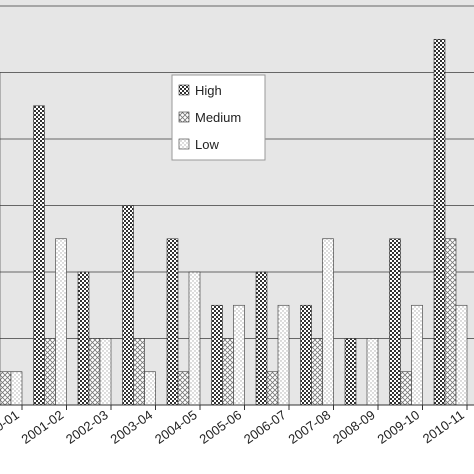 The image size is (474, 474). I want to click on x-tick-label: 2006-07, so click(265, 427).